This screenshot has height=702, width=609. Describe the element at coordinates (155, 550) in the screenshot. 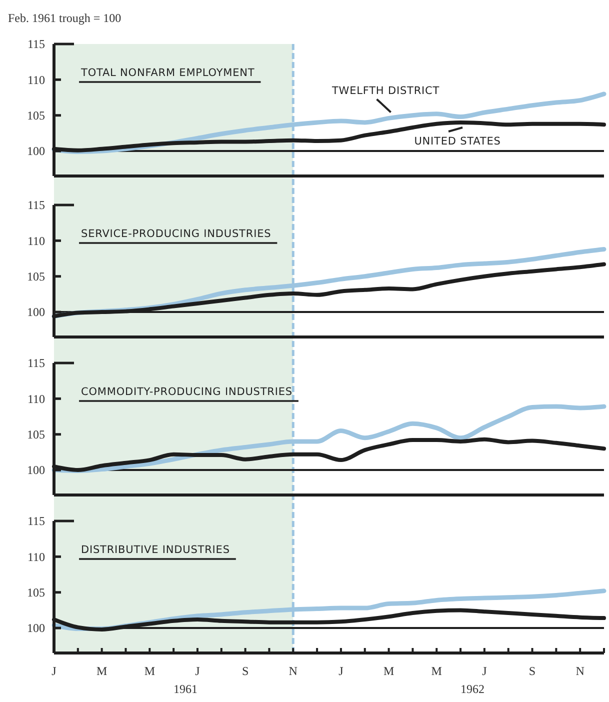

I see `text: DISTRIBUTIVE INDUSTRIES` at that location.